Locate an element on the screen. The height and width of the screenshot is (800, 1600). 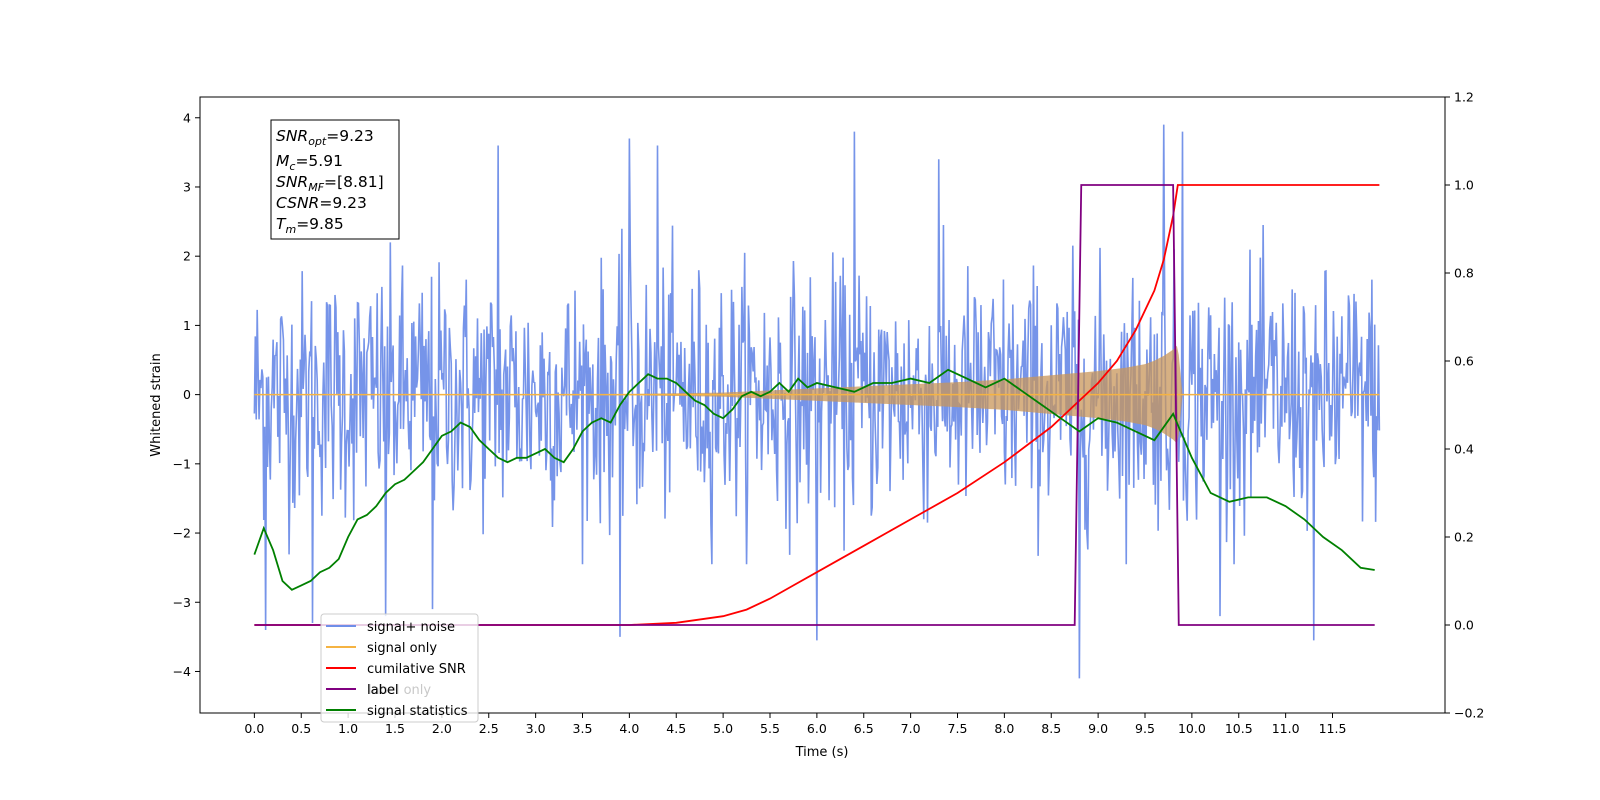
annotation-frame is located at coordinates (335, 179).